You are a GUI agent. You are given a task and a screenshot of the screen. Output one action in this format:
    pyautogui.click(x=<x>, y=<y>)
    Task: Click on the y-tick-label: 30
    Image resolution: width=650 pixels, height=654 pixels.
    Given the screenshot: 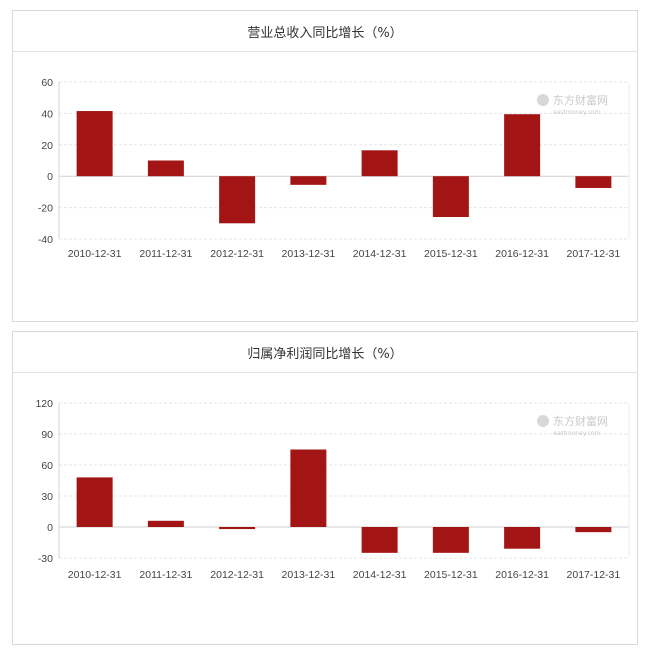 What is the action you would take?
    pyautogui.click(x=47, y=497)
    